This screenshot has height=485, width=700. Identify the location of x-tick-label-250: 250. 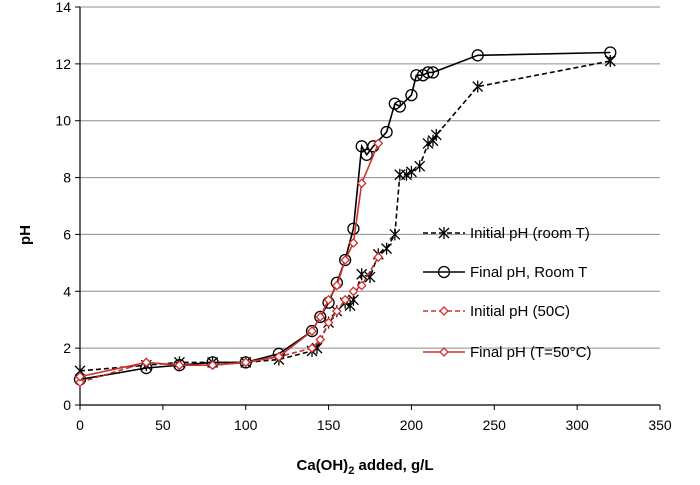
(495, 425).